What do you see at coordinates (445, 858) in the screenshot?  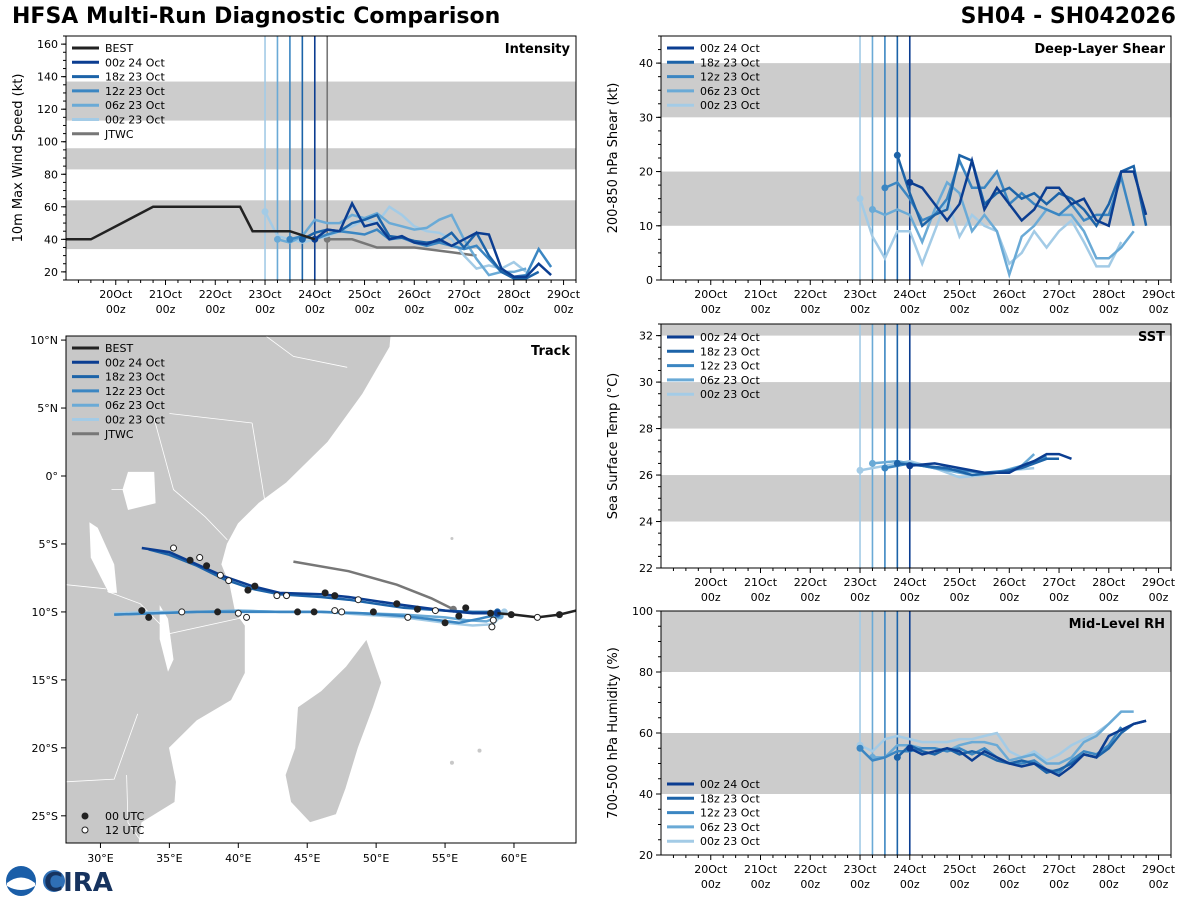 I see `lon-tick-label: 55°E` at bounding box center [445, 858].